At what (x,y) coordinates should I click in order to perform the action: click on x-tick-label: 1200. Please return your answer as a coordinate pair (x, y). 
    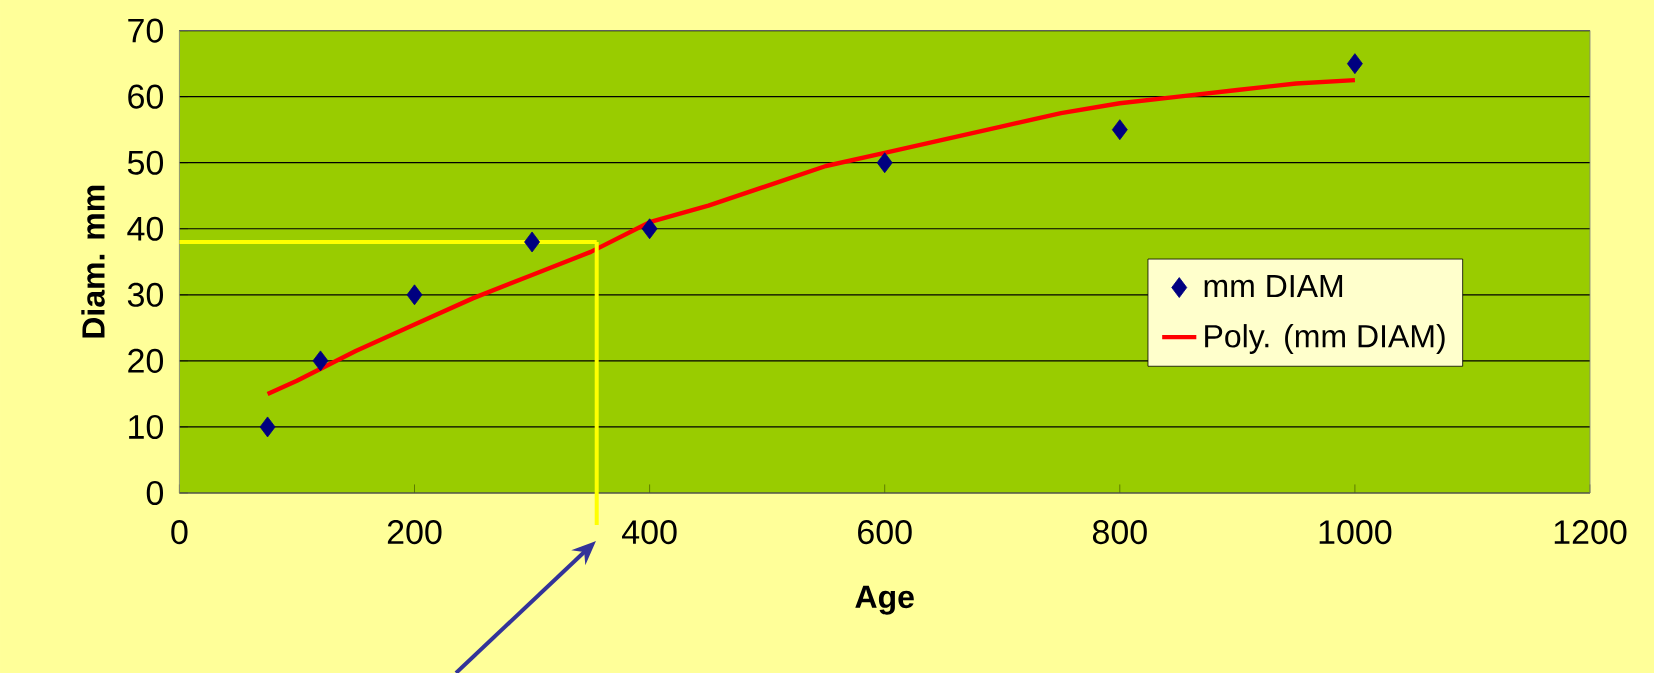
    Looking at the image, I should click on (1590, 532).